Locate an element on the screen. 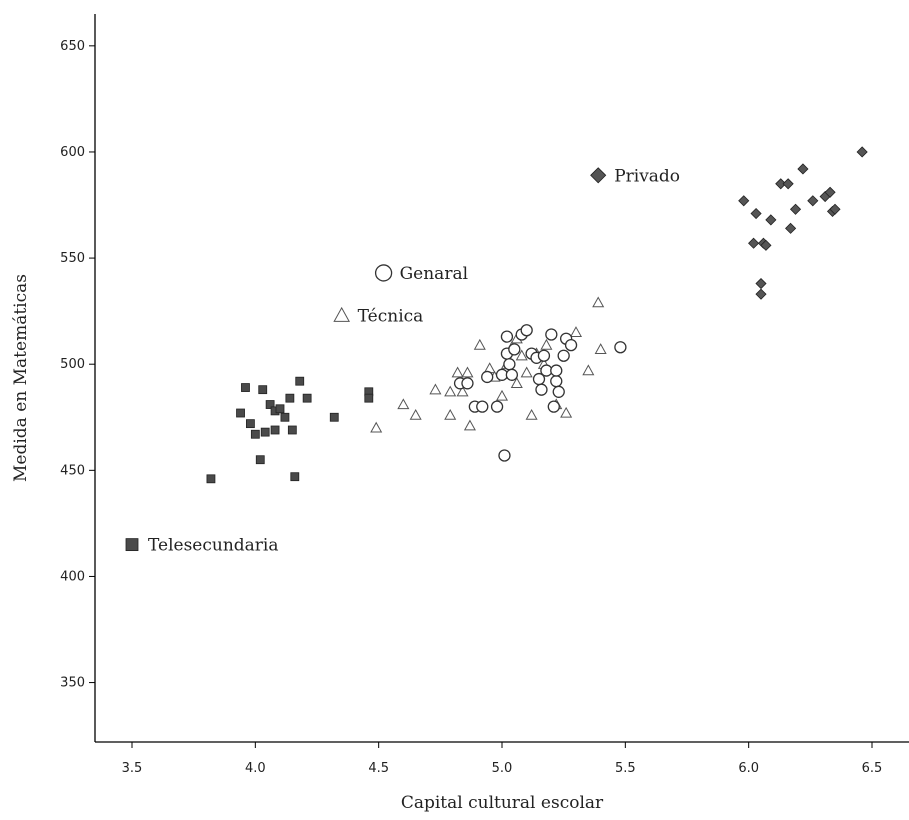 The image size is (909, 820). x-tick-label: 6.5 is located at coordinates (872, 768).